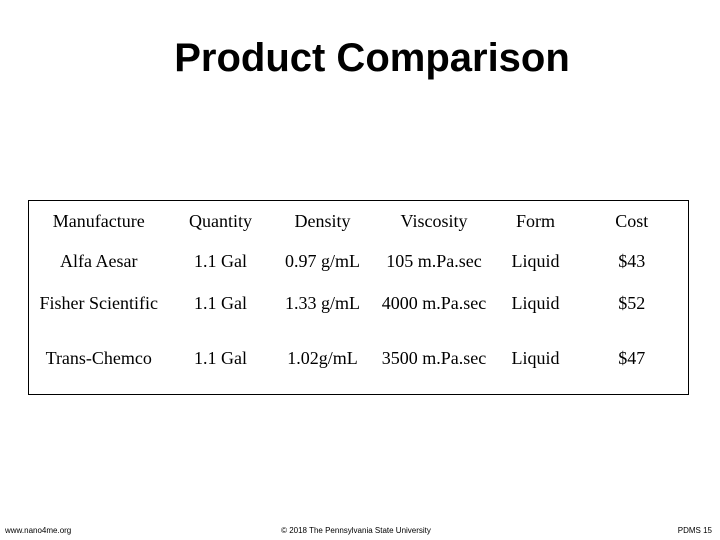 Image resolution: width=720 pixels, height=540 pixels. I want to click on column-header: Manufacture, so click(98, 221).